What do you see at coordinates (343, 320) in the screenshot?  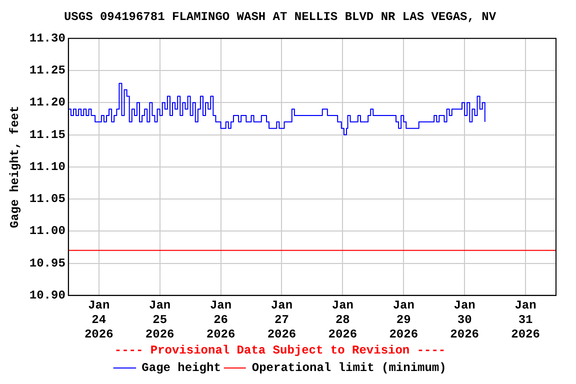 I see `x-tick-label: Jan 28 2026` at bounding box center [343, 320].